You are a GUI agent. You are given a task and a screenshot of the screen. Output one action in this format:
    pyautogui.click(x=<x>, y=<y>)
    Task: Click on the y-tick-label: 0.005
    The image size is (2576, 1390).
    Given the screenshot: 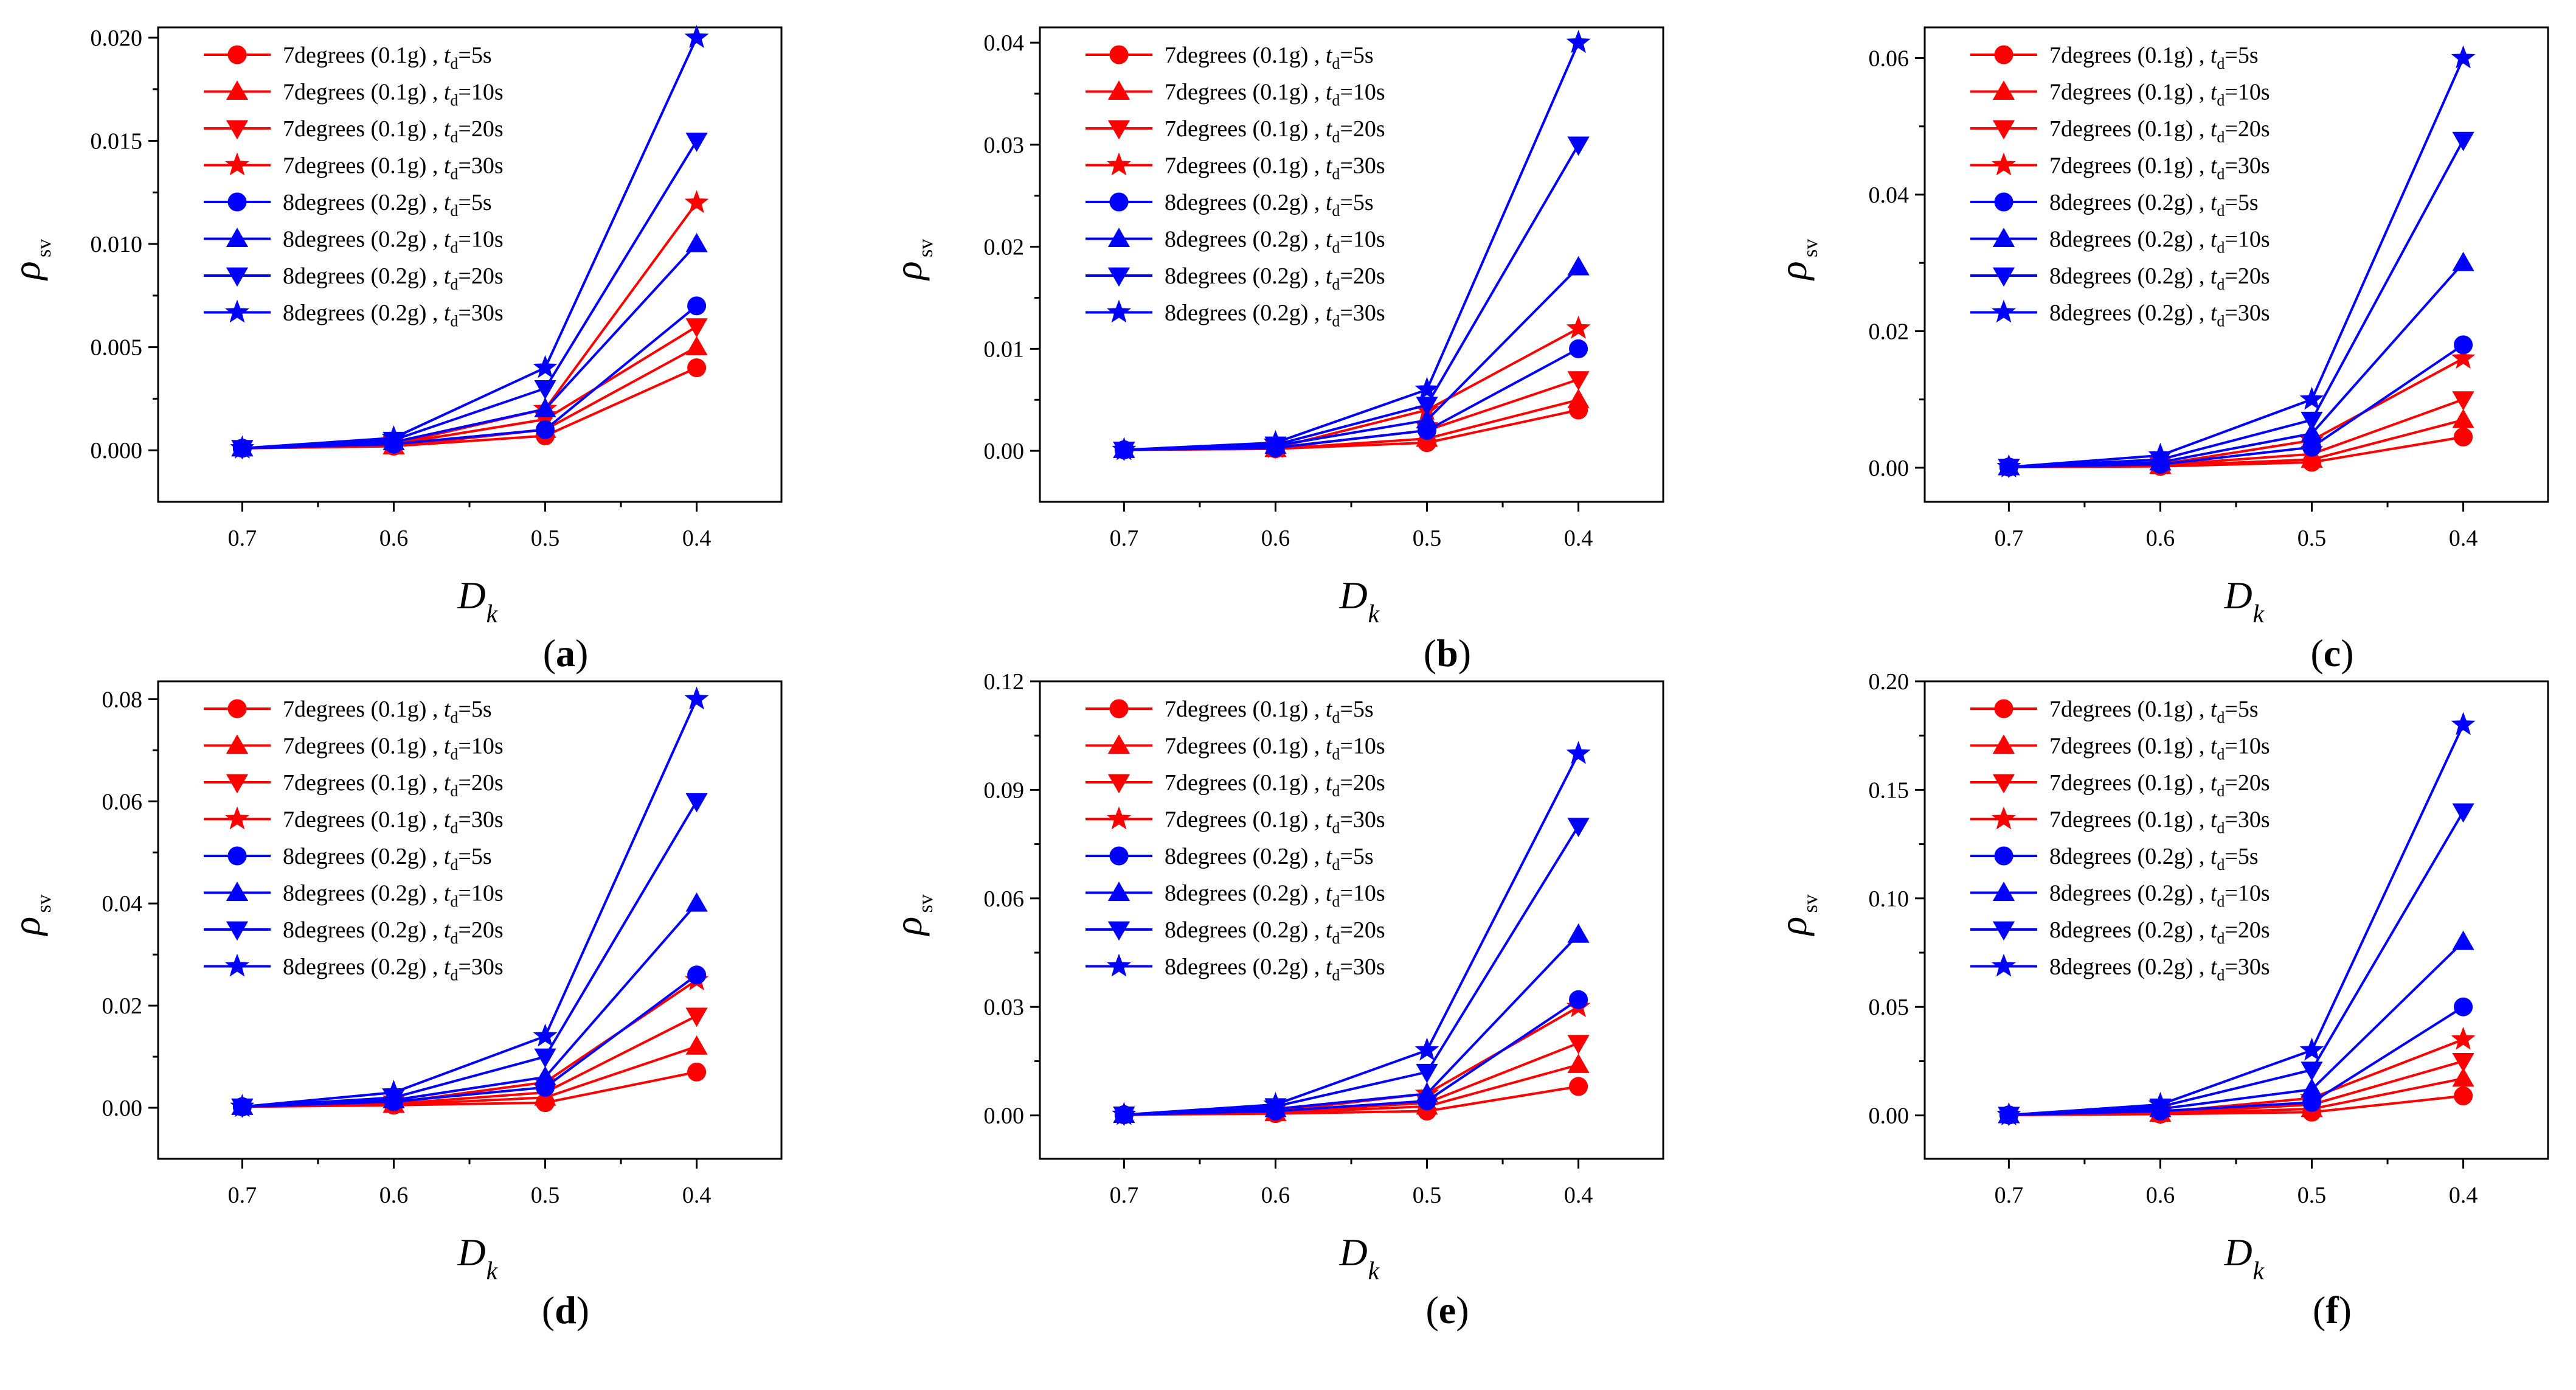 What is the action you would take?
    pyautogui.click(x=117, y=348)
    